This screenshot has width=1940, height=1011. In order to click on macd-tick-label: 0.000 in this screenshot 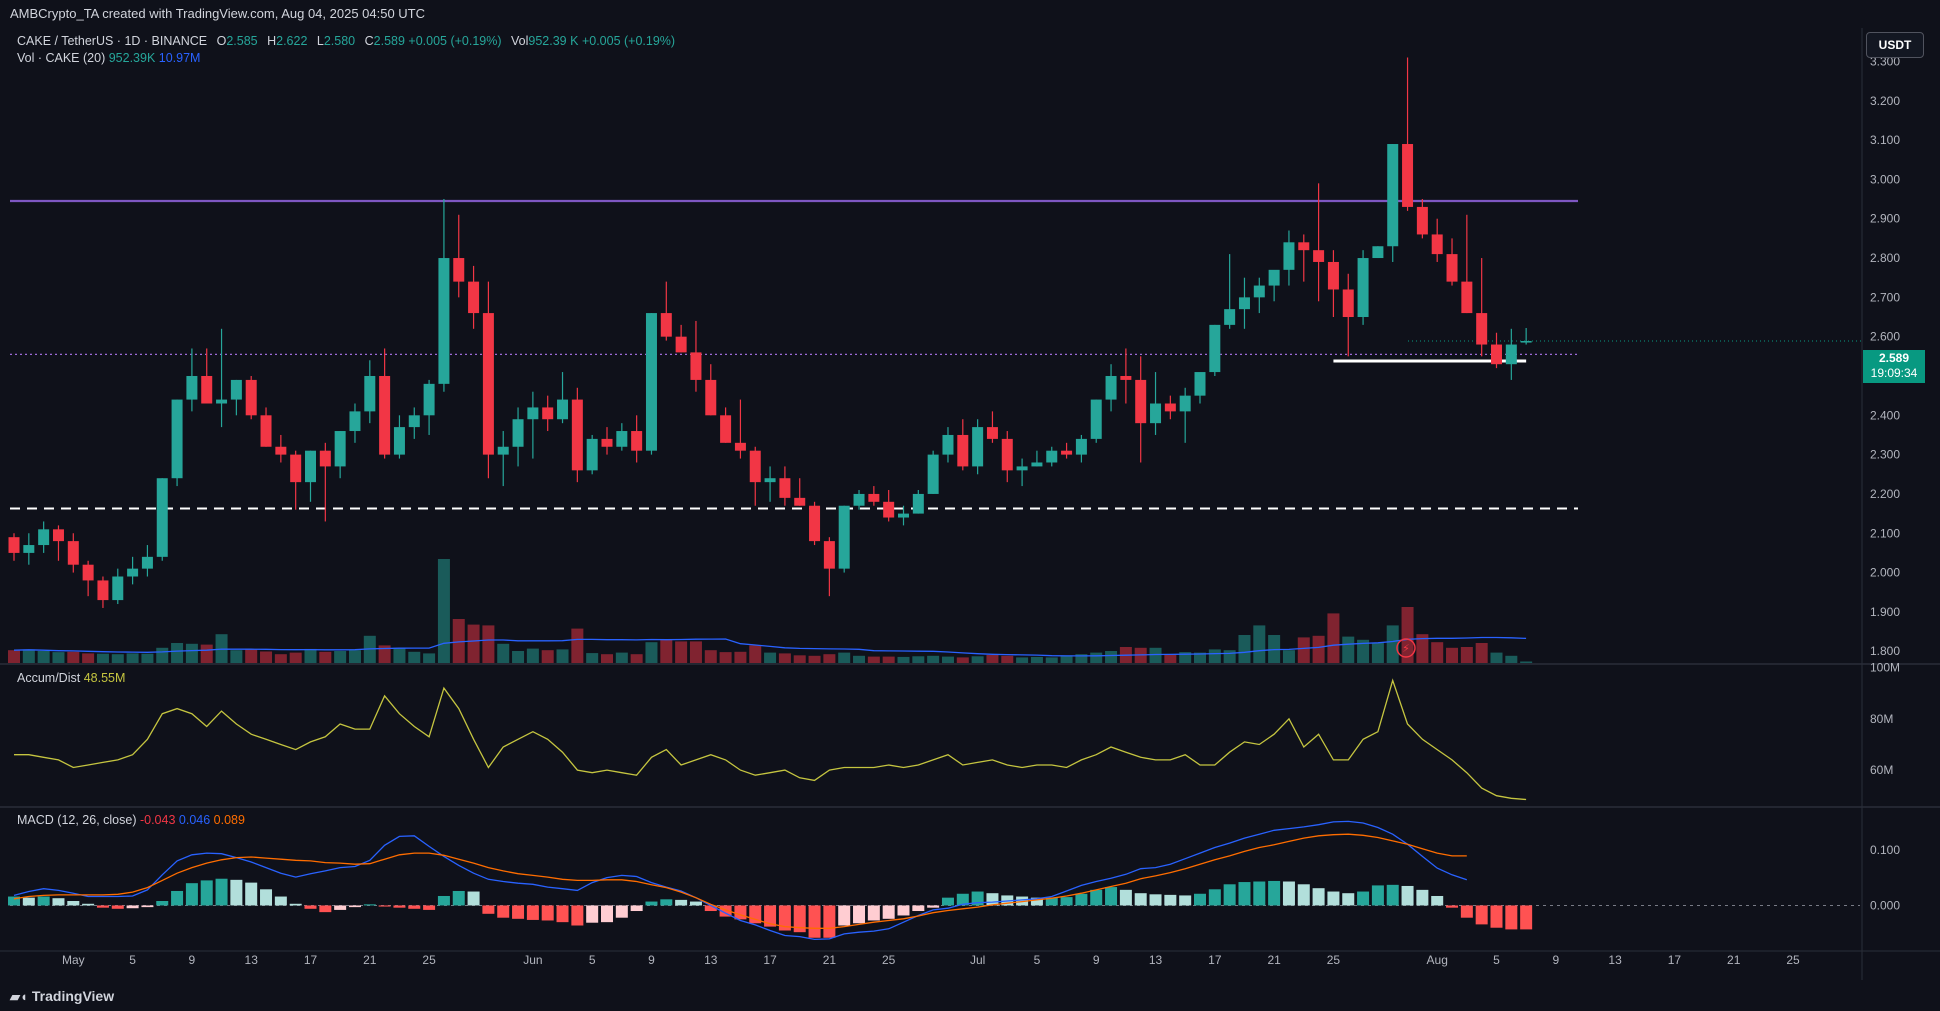, I will do `click(1885, 905)`.